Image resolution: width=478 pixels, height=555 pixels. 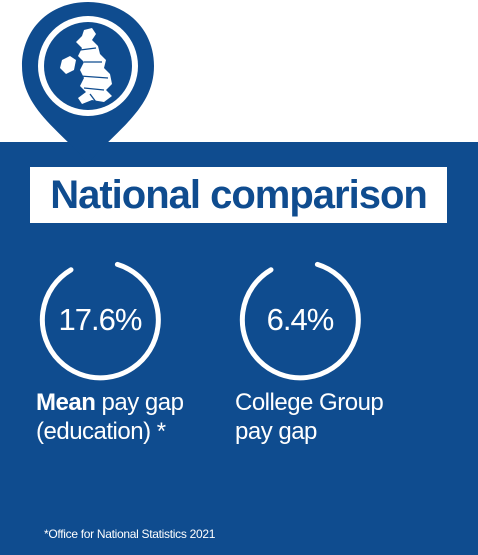 What do you see at coordinates (66, 402) in the screenshot?
I see `caption-bold: Mean` at bounding box center [66, 402].